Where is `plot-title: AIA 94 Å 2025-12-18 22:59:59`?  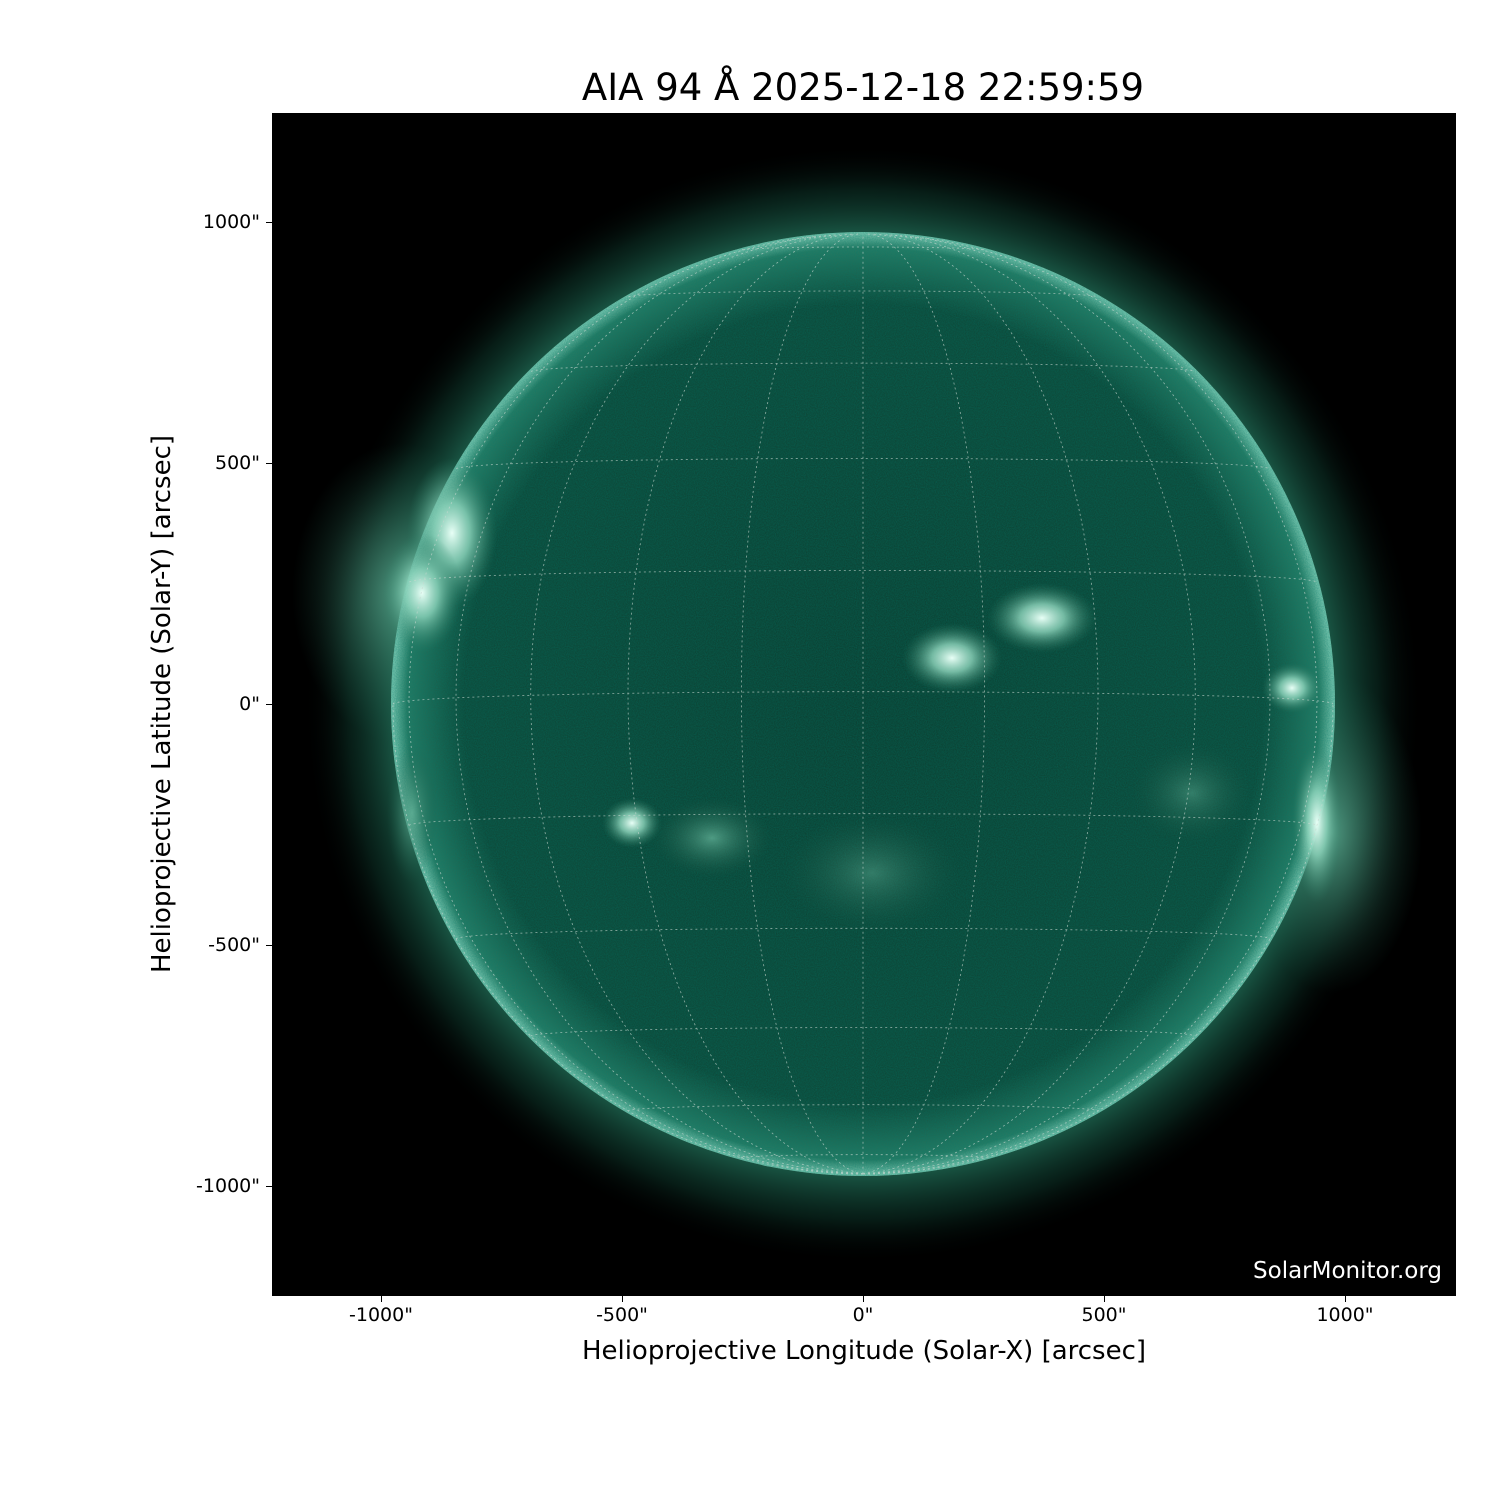 plot-title: AIA 94 Å 2025-12-18 22:59:59 is located at coordinates (863, 87).